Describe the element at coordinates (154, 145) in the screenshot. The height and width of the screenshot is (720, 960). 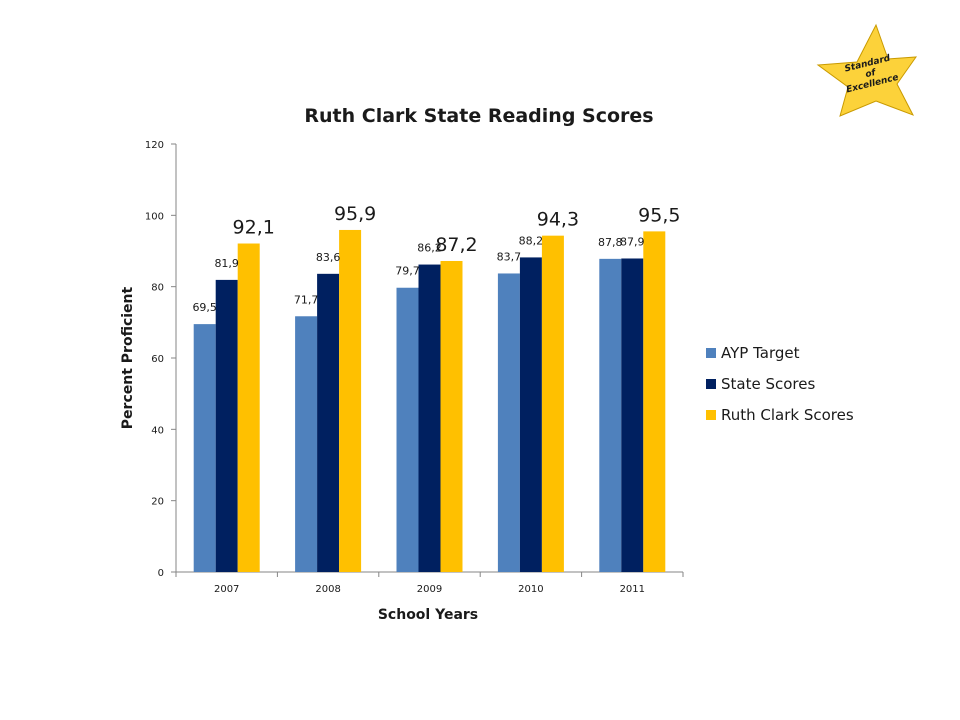
I see `y-tick-label: 120` at that location.